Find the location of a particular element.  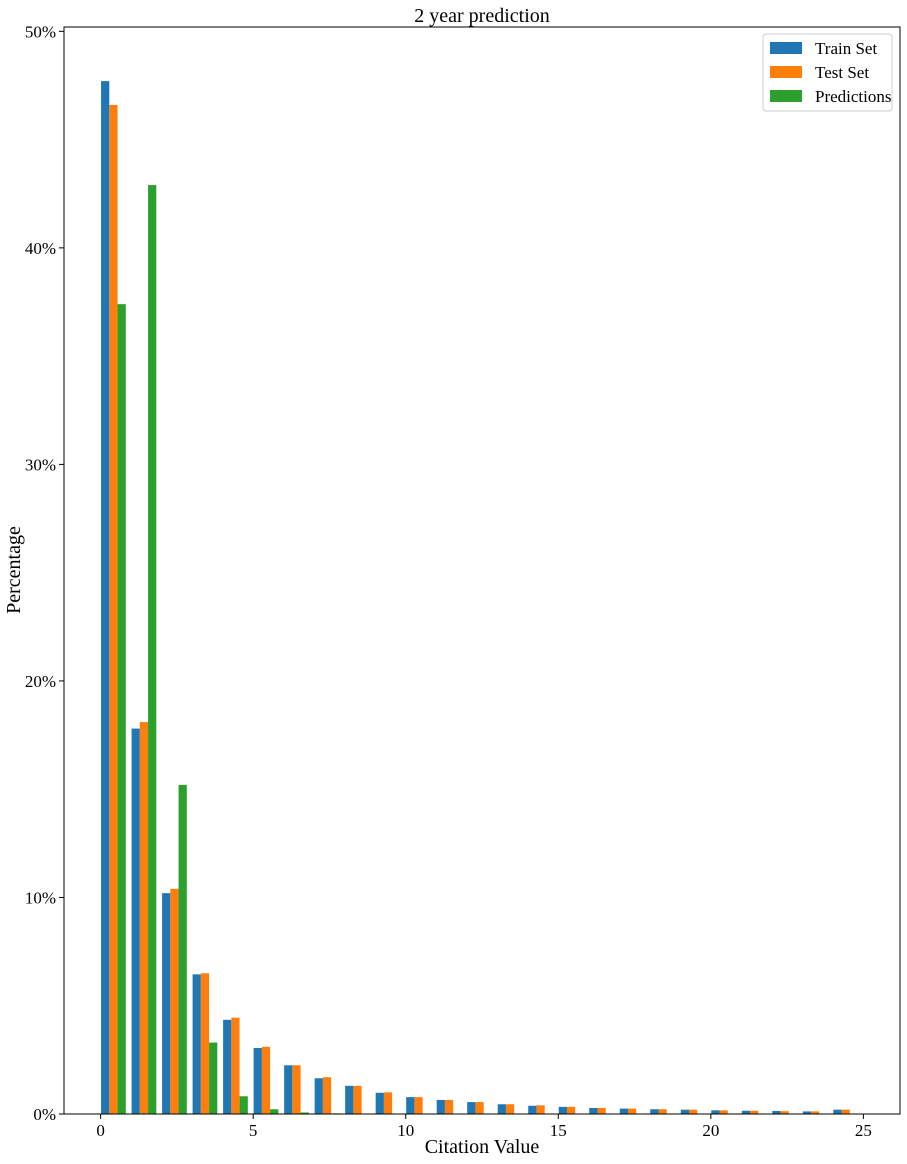

legend-label-test-set: Test Set is located at coordinates (842, 72).